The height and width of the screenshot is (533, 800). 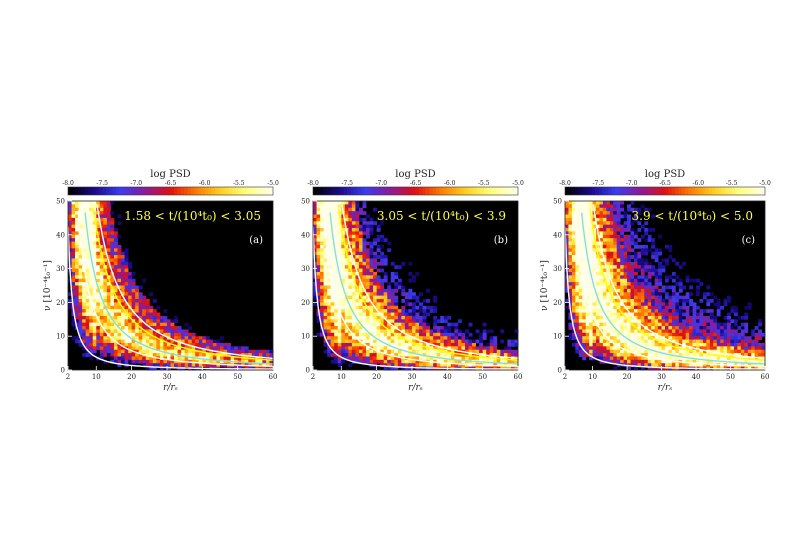 I want to click on plot-frame, so click(x=170, y=285).